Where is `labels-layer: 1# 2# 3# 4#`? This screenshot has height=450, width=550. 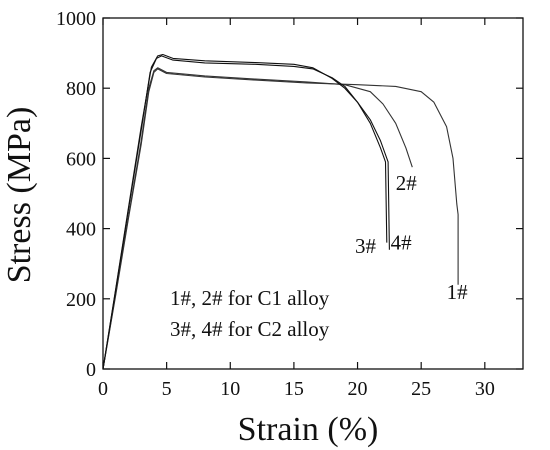 labels-layer: 1# 2# 3# 4# is located at coordinates (411, 237).